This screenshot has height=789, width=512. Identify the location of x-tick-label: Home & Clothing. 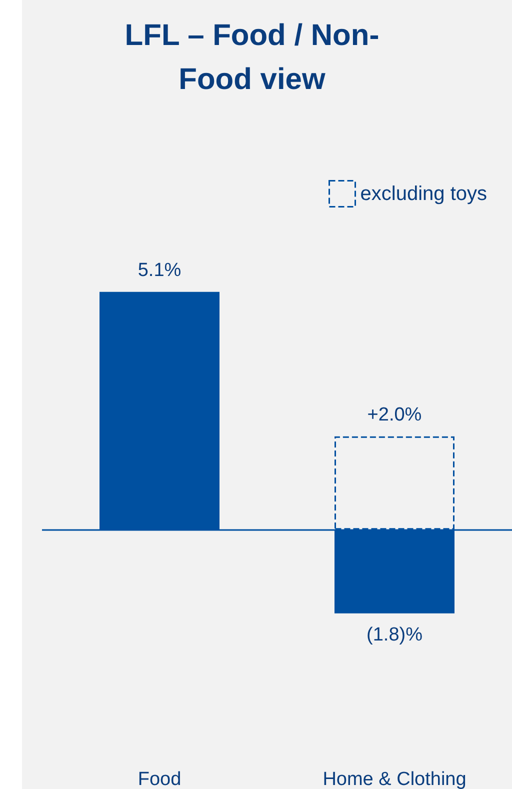
(394, 779).